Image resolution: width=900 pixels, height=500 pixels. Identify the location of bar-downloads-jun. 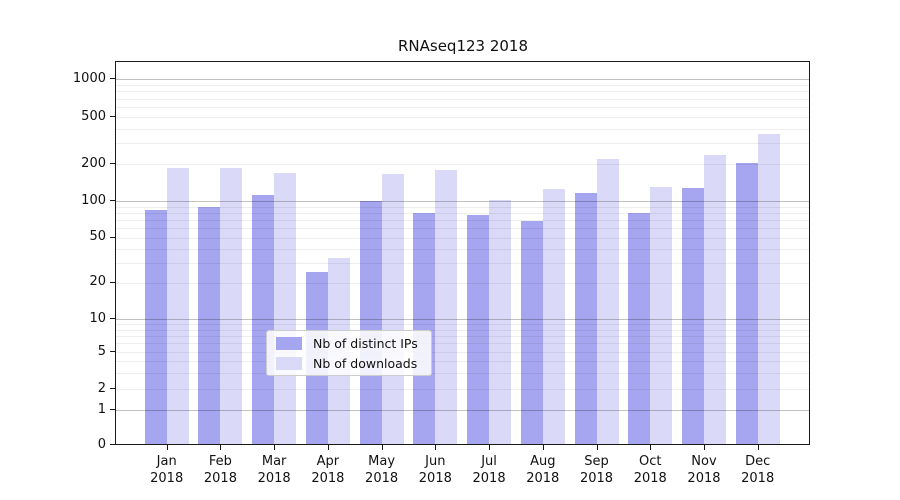
(446, 306).